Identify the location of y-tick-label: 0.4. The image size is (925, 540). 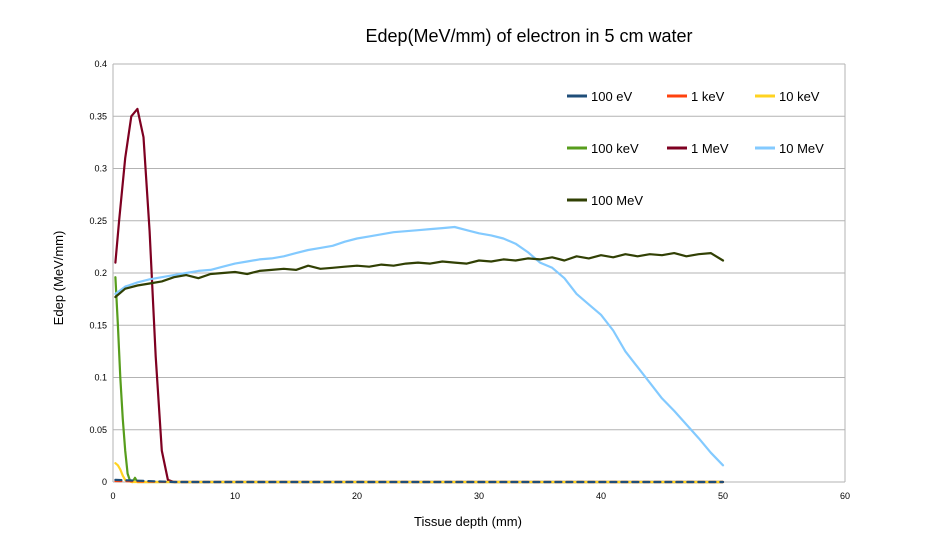
(100, 64).